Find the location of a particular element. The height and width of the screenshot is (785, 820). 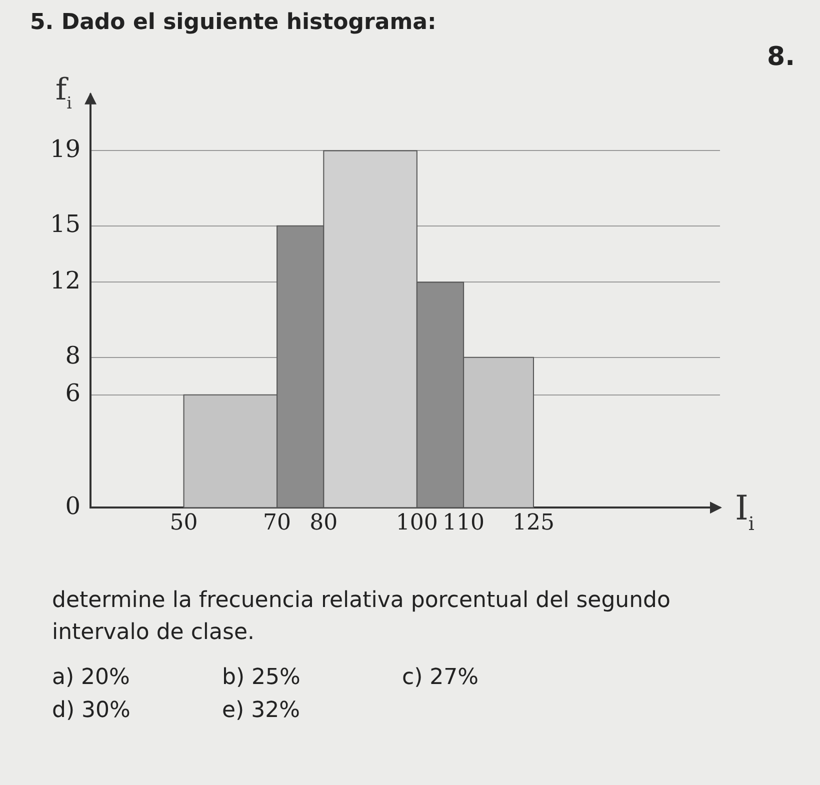

text: e) 32% is located at coordinates (262, 710).